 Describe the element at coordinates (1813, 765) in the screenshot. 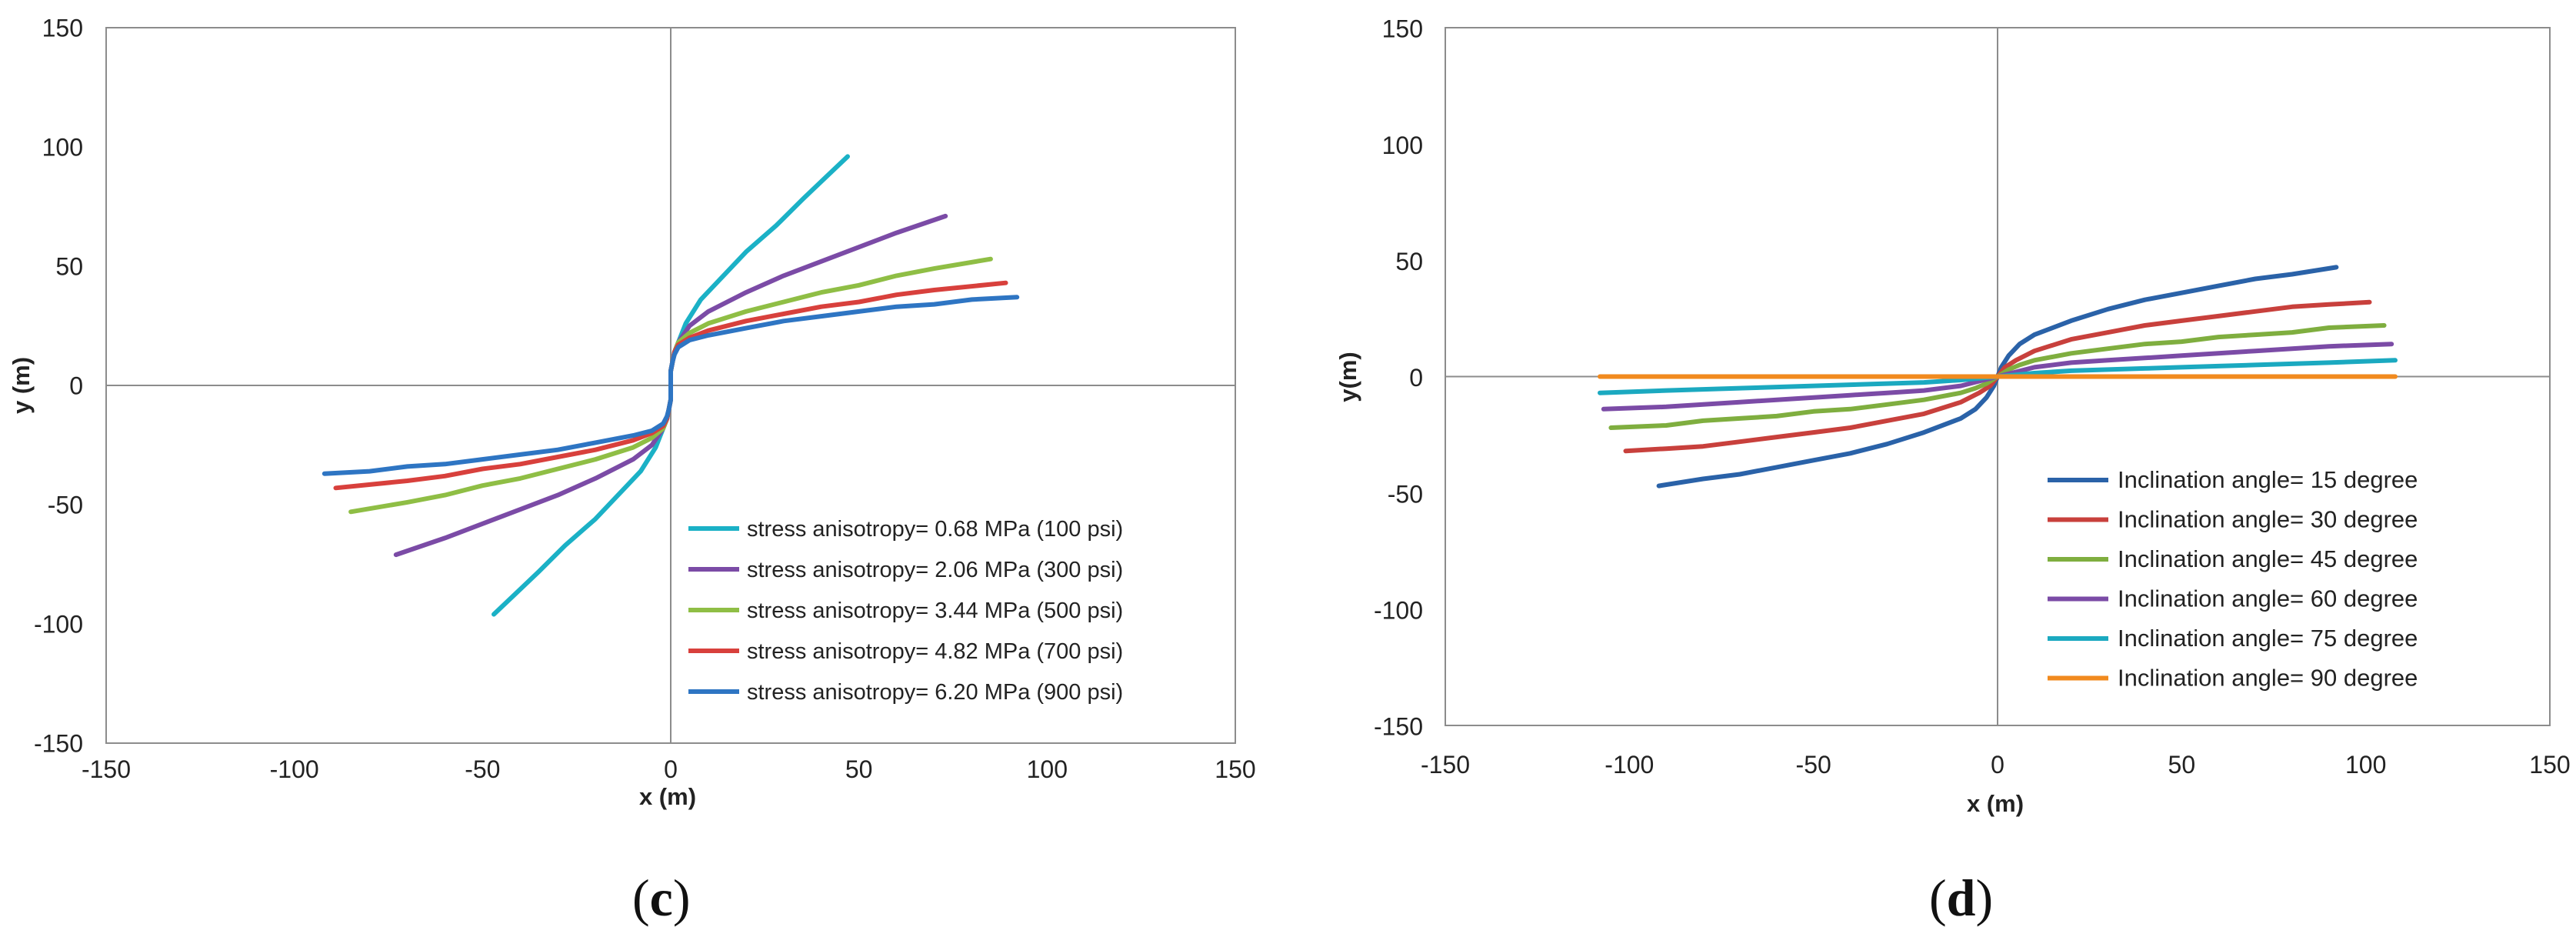

I see `x-tick-label-d: -50` at that location.